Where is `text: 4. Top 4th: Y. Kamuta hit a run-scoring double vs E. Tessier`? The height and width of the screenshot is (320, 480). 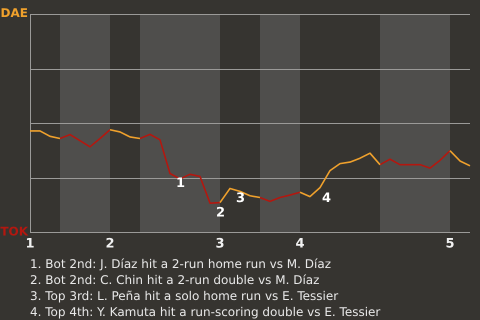 text: 4. Top 4th: Y. Kamuta hit a run-scoring double vs E. Tessier is located at coordinates (205, 312).